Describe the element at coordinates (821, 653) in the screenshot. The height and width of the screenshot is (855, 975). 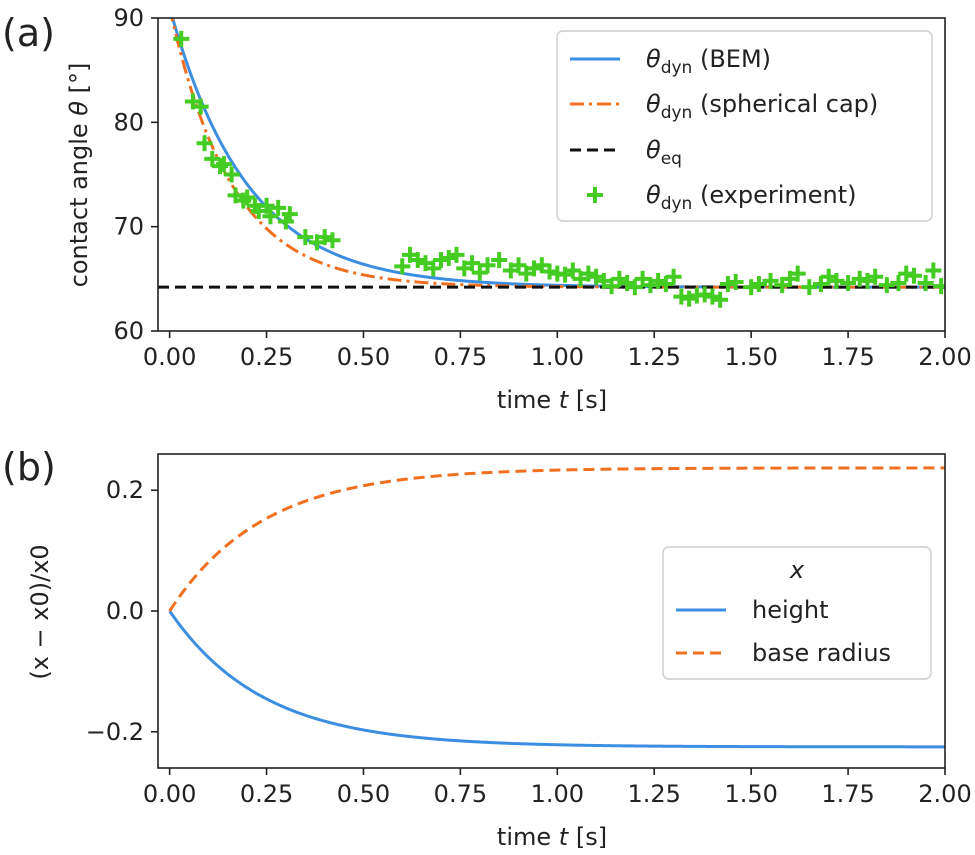
I see `legend-base-radius-label: base radius` at that location.